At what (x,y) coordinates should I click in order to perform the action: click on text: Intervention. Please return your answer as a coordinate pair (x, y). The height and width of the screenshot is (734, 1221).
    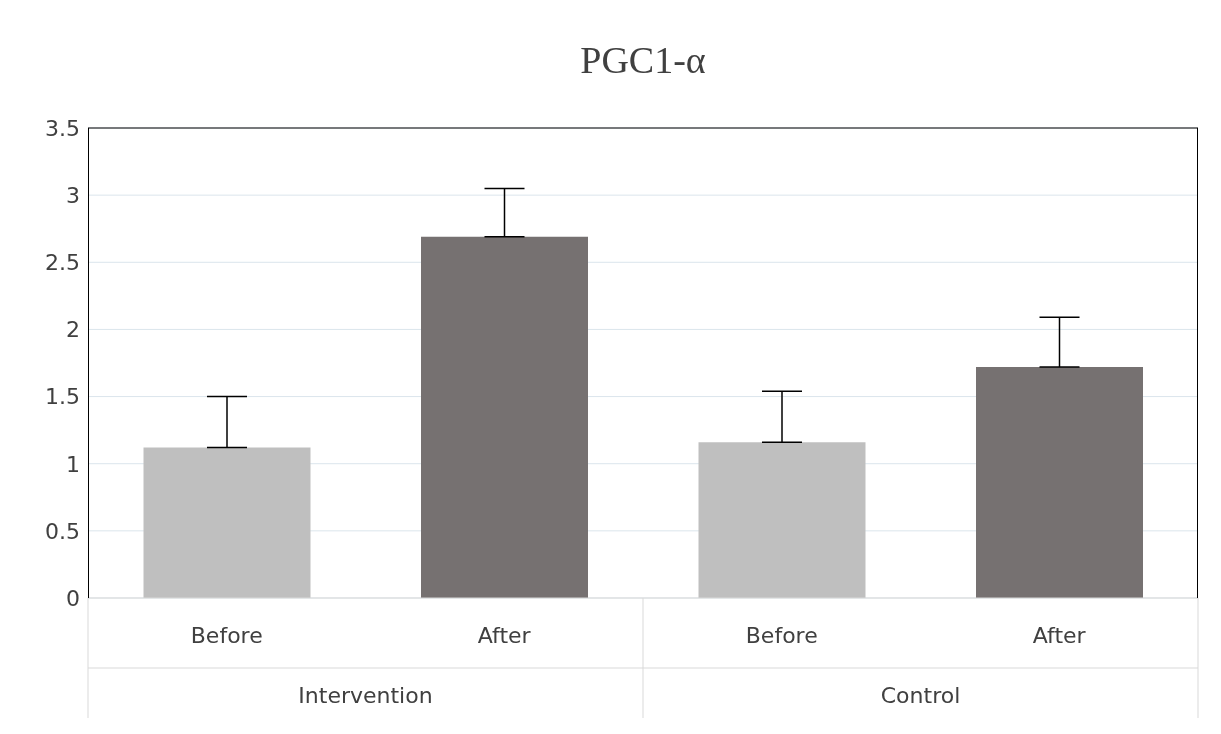
    Looking at the image, I should click on (365, 695).